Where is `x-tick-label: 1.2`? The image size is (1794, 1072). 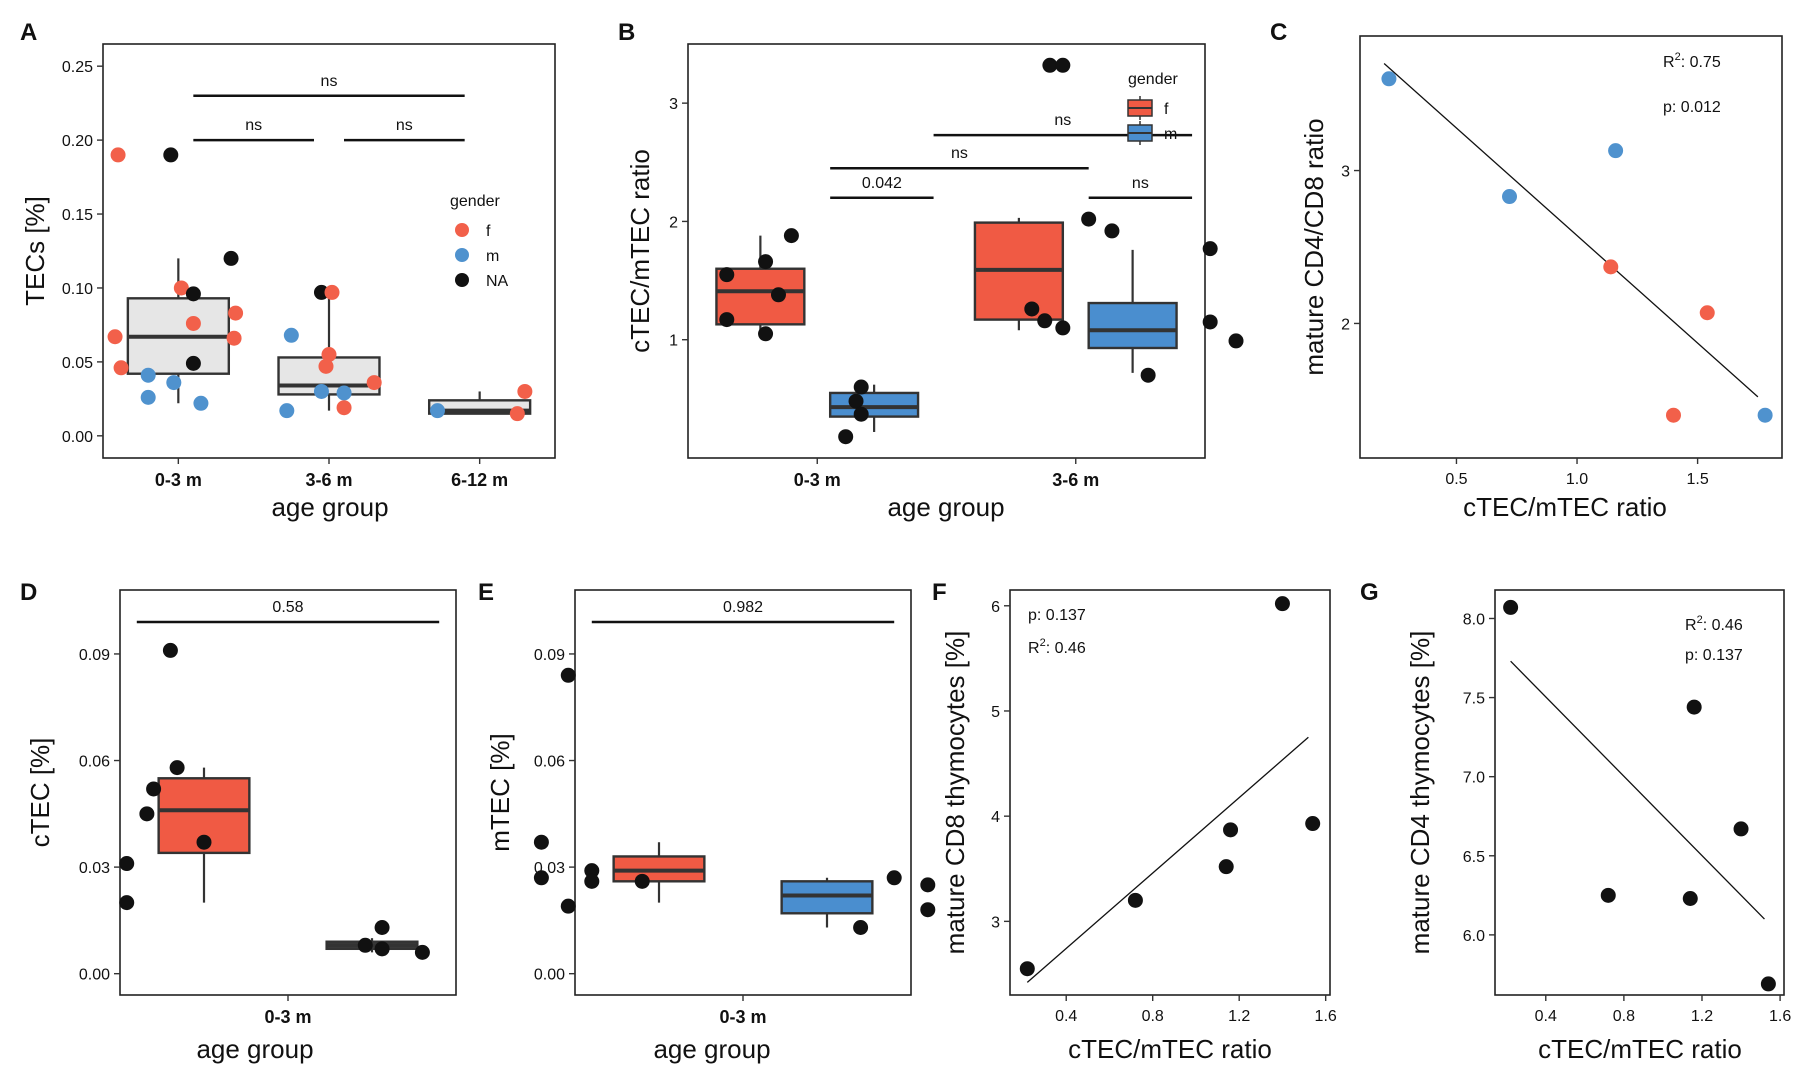
x-tick-label: 1.2 is located at coordinates (1702, 1016).